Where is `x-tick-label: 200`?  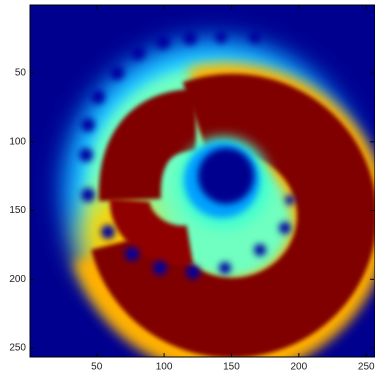 x-tick-label: 200 is located at coordinates (299, 367).